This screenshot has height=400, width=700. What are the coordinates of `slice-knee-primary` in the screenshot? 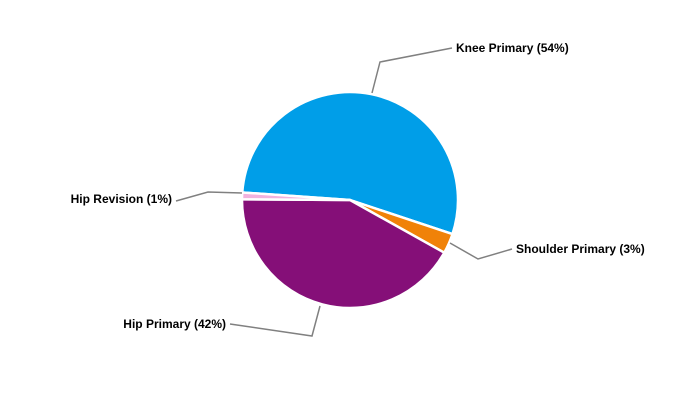 It's located at (350, 163).